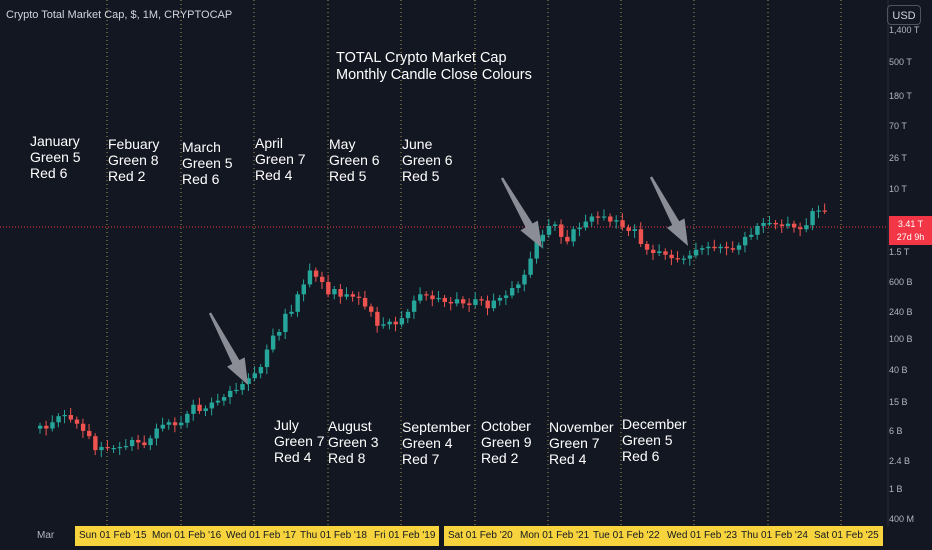 The image size is (932, 550). What do you see at coordinates (901, 339) in the screenshot?
I see `y-tick-label: 100 B` at bounding box center [901, 339].